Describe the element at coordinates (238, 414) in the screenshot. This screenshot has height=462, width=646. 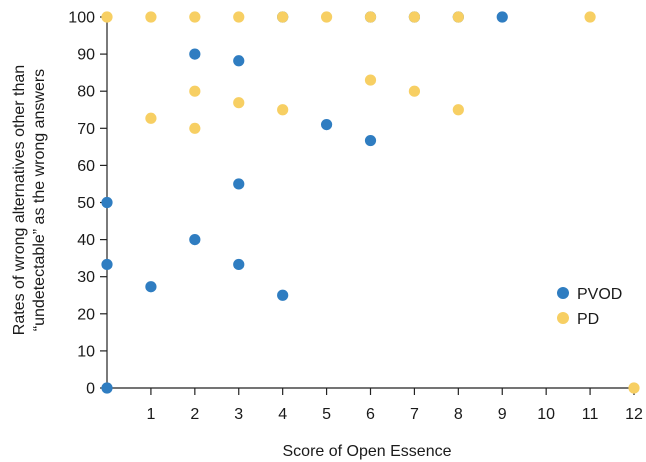
I see `x-tick-label: 3` at that location.